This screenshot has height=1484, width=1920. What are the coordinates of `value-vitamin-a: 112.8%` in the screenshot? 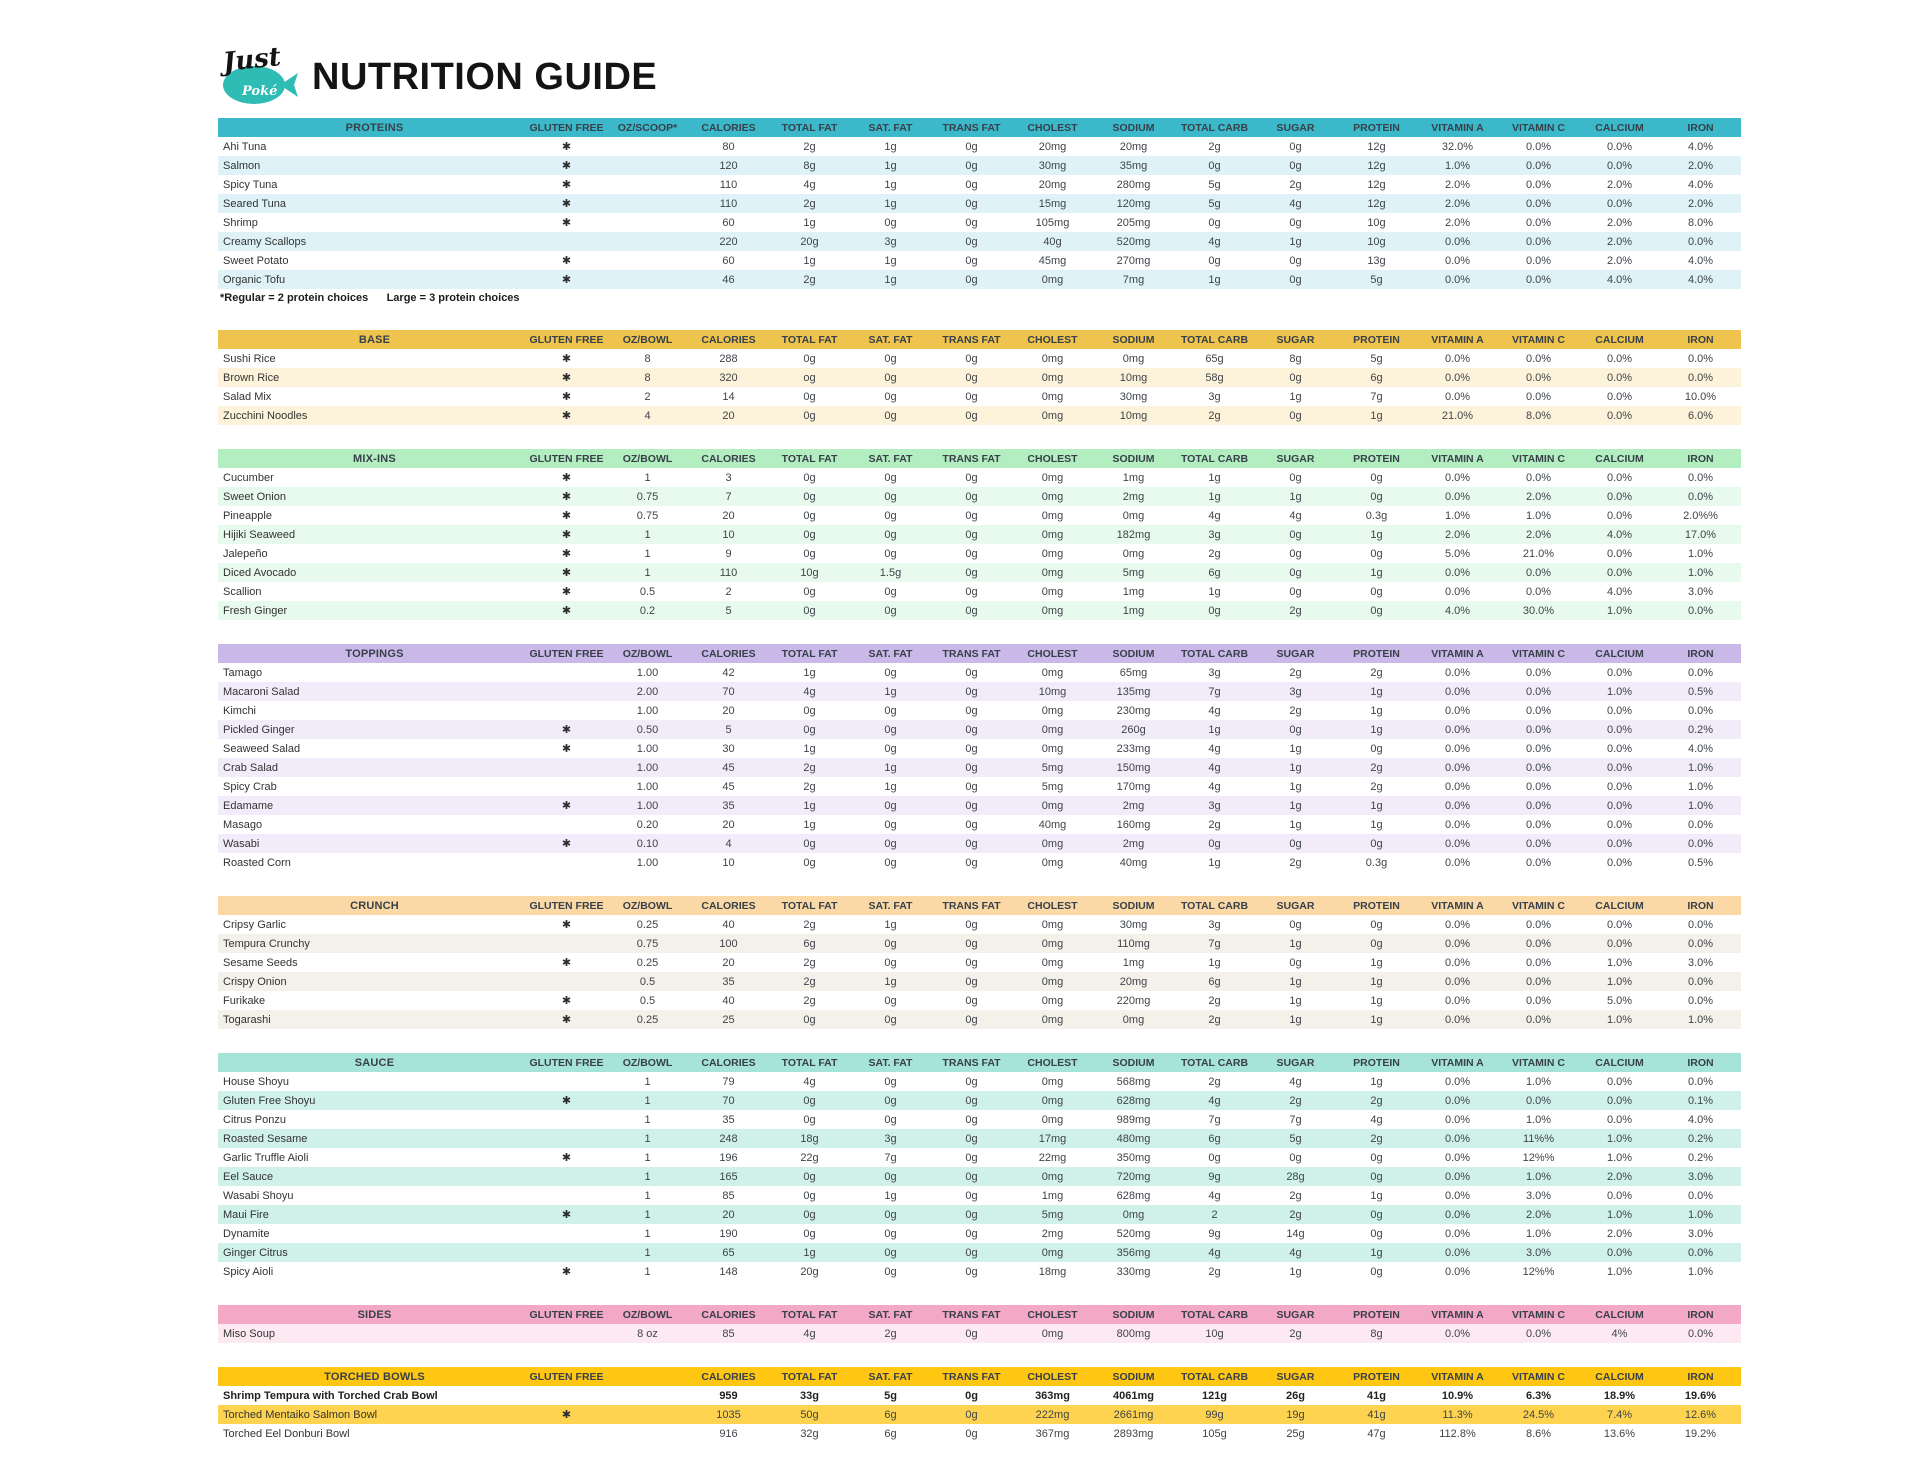 It's located at (1457, 1433).